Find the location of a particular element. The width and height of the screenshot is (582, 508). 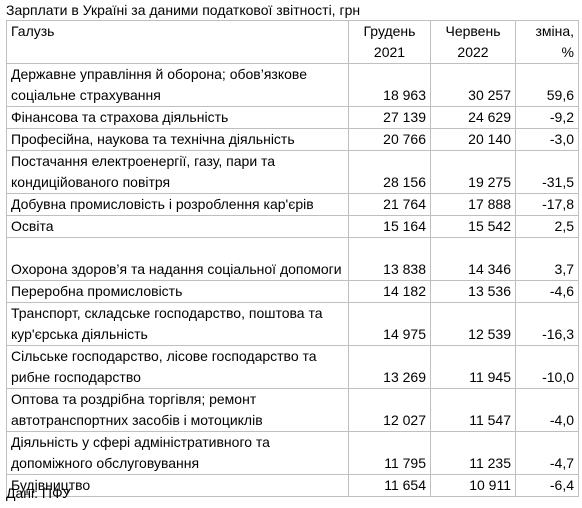

cell-change: -4,6 is located at coordinates (547, 291).